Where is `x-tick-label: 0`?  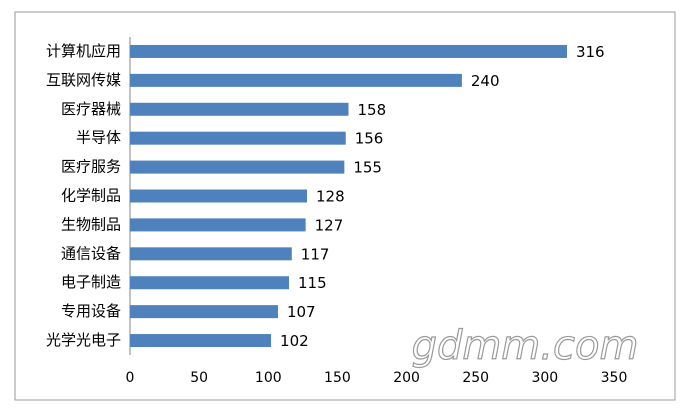
x-tick-label: 0 is located at coordinates (130, 378).